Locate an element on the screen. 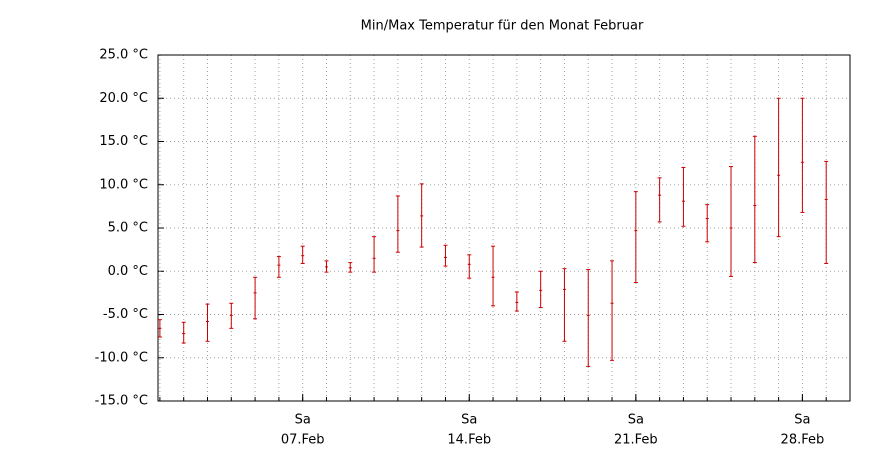 The width and height of the screenshot is (880, 460). x-tick-label: 21.Feb is located at coordinates (636, 440).